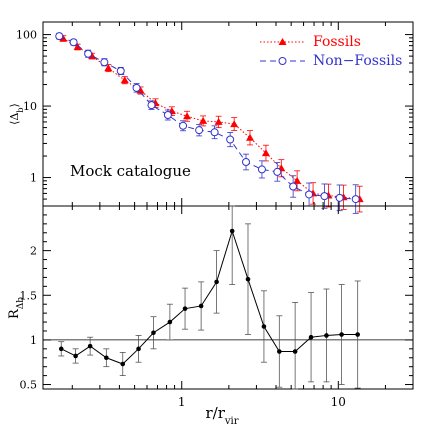  What do you see at coordinates (26, 35) in the screenshot?
I see `y-tick-label: 100` at bounding box center [26, 35].